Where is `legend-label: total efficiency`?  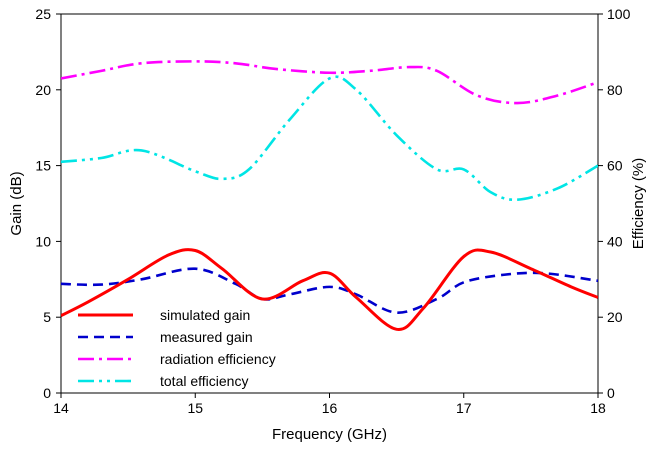
legend-label: total efficiency is located at coordinates (204, 381).